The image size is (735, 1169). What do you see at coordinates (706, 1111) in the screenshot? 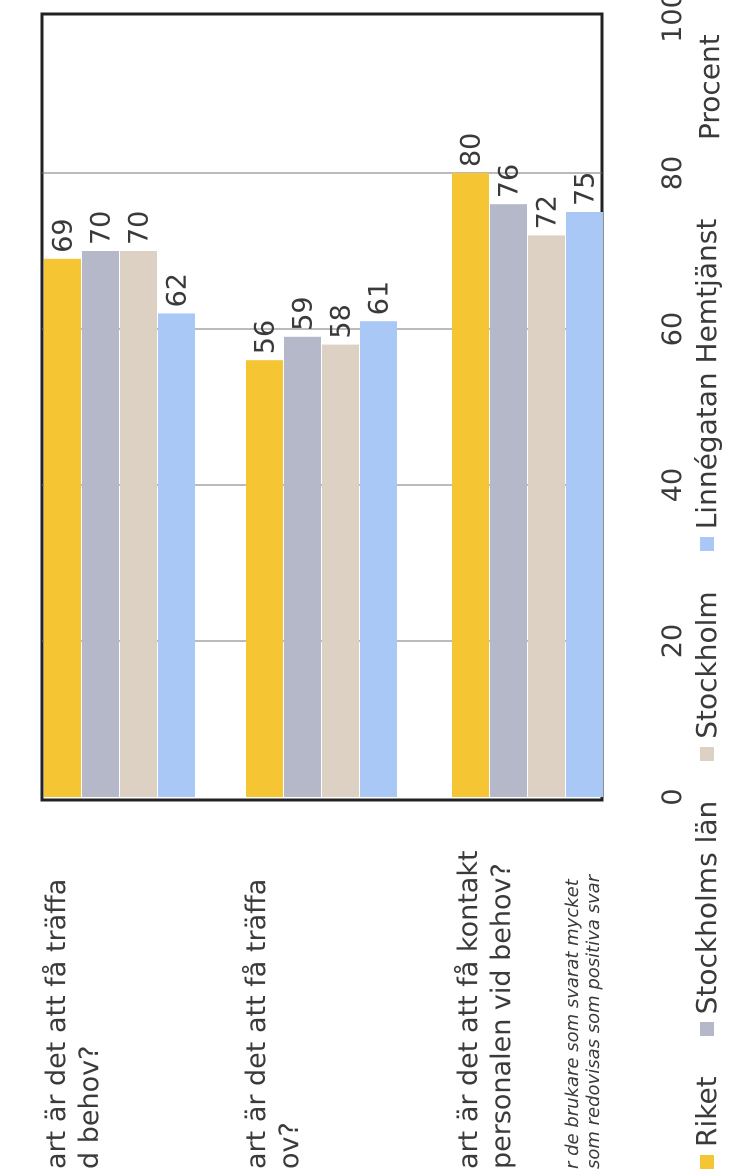
I see `legend-label-riket: Riket` at bounding box center [706, 1111].